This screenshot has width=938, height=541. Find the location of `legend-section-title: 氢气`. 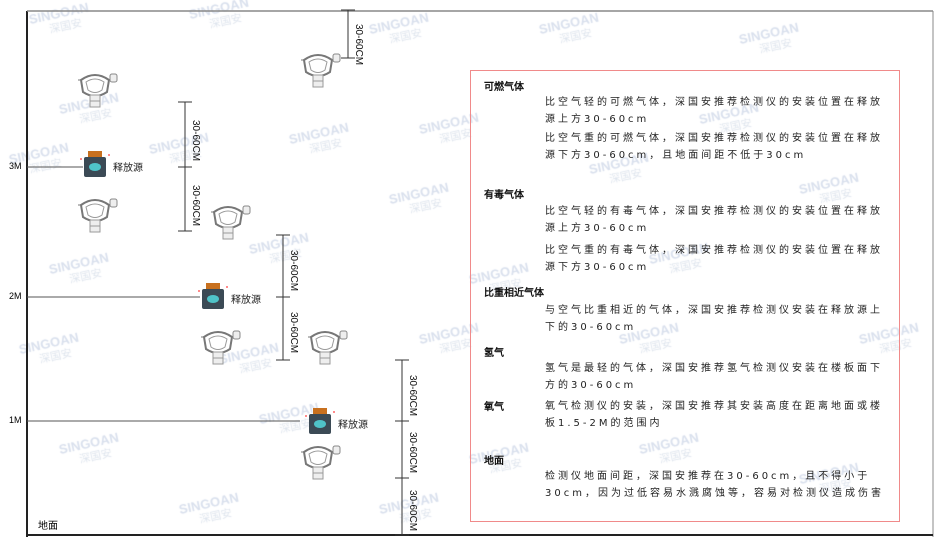

legend-section-title: 氢气 is located at coordinates (494, 353).